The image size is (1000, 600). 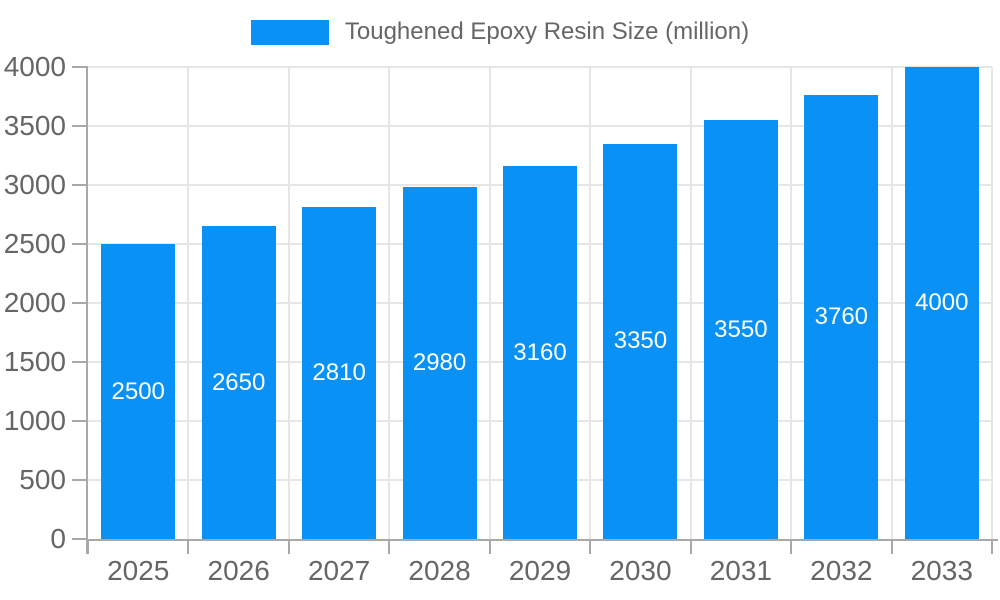 I want to click on bar-2030: 3350, so click(x=640, y=341).